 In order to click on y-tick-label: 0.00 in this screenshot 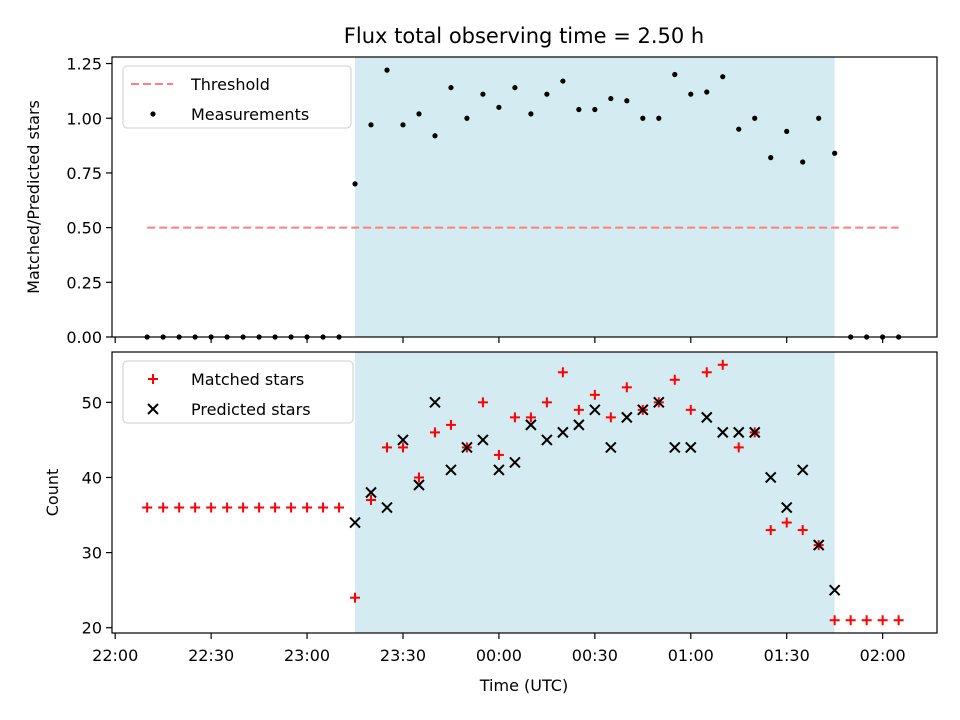, I will do `click(84, 337)`.